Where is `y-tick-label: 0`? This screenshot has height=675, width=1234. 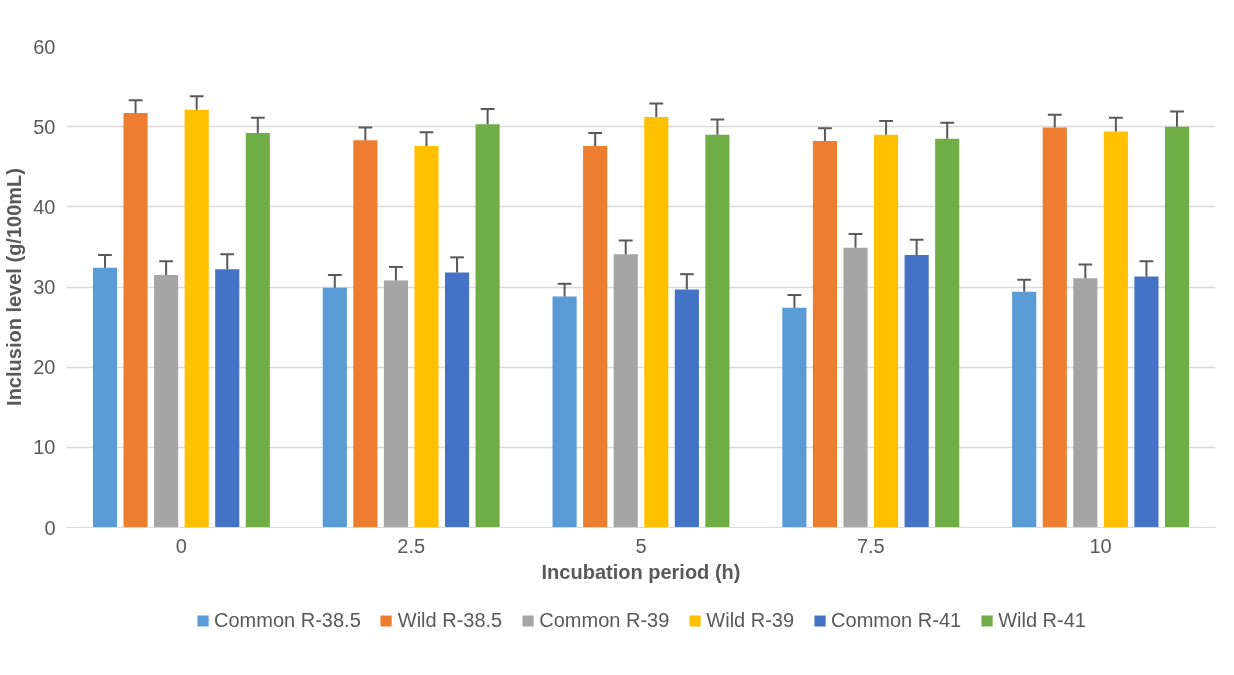 y-tick-label: 0 is located at coordinates (50, 527).